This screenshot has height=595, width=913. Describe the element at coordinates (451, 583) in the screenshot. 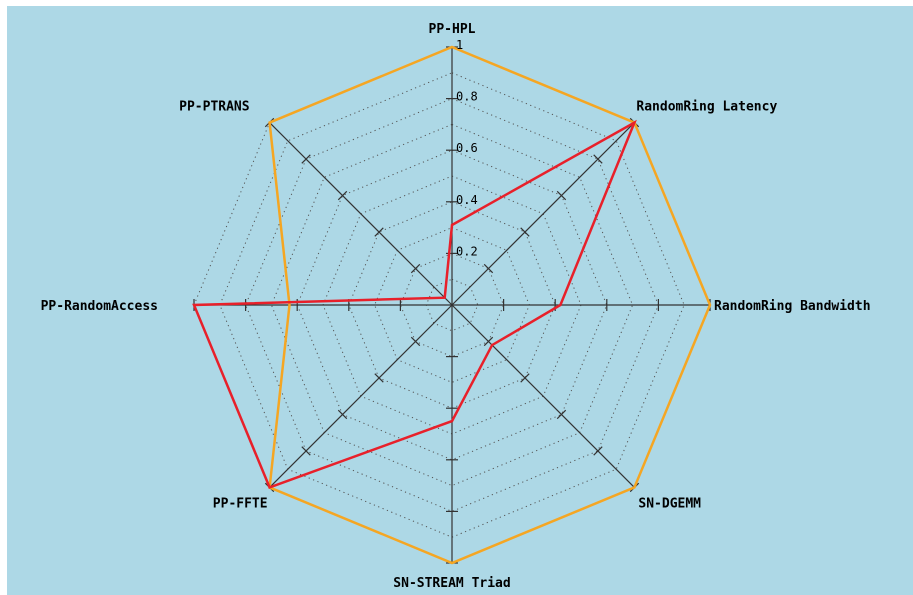

I see `axis-label: SN-STREAM Triad` at that location.